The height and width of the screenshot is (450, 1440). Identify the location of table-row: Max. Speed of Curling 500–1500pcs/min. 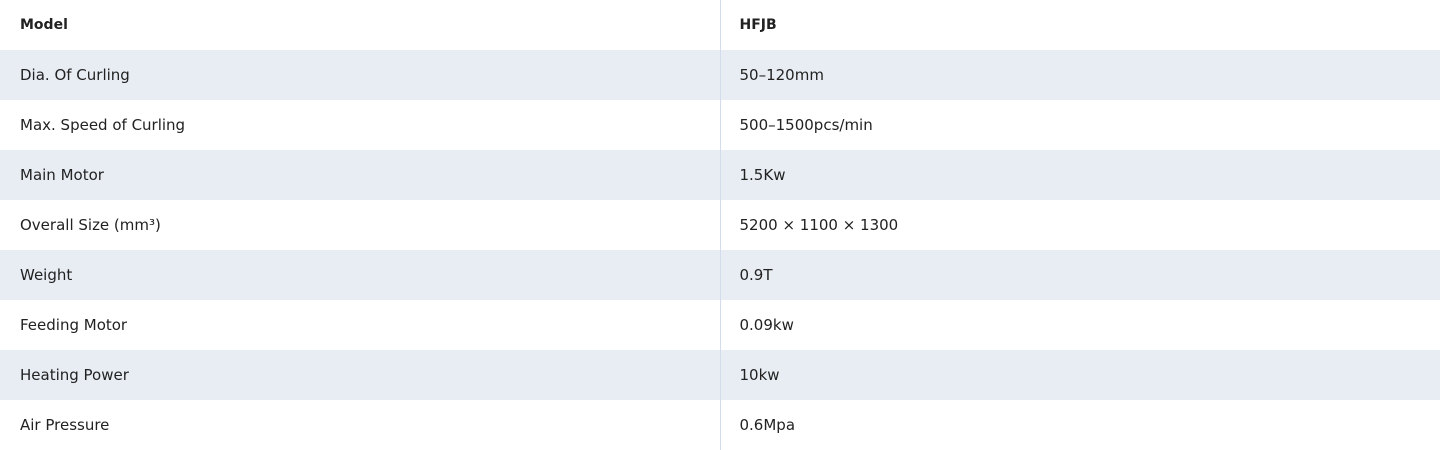
(720, 125).